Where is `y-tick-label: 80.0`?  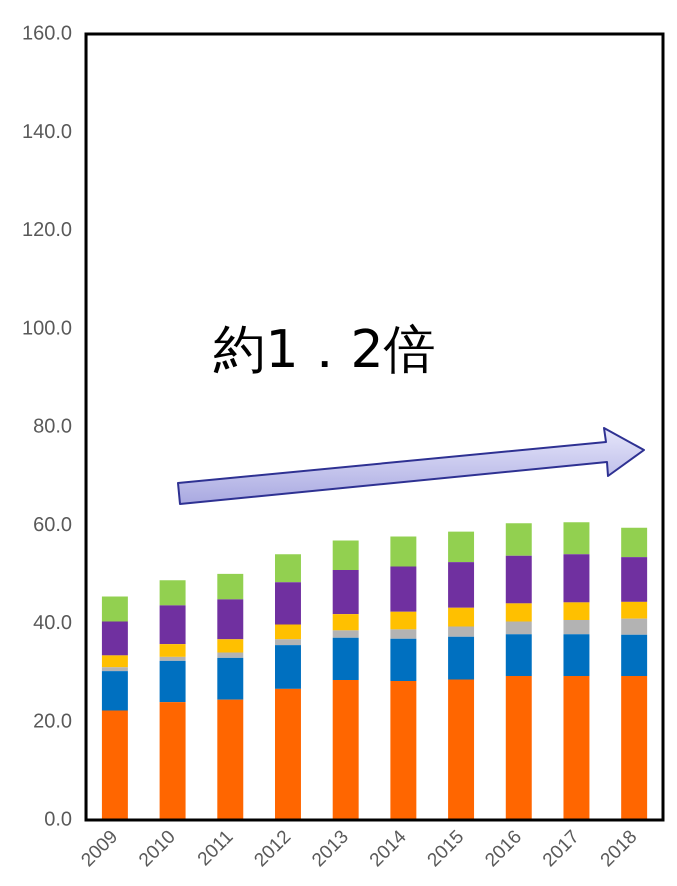 y-tick-label: 80.0 is located at coordinates (52, 427).